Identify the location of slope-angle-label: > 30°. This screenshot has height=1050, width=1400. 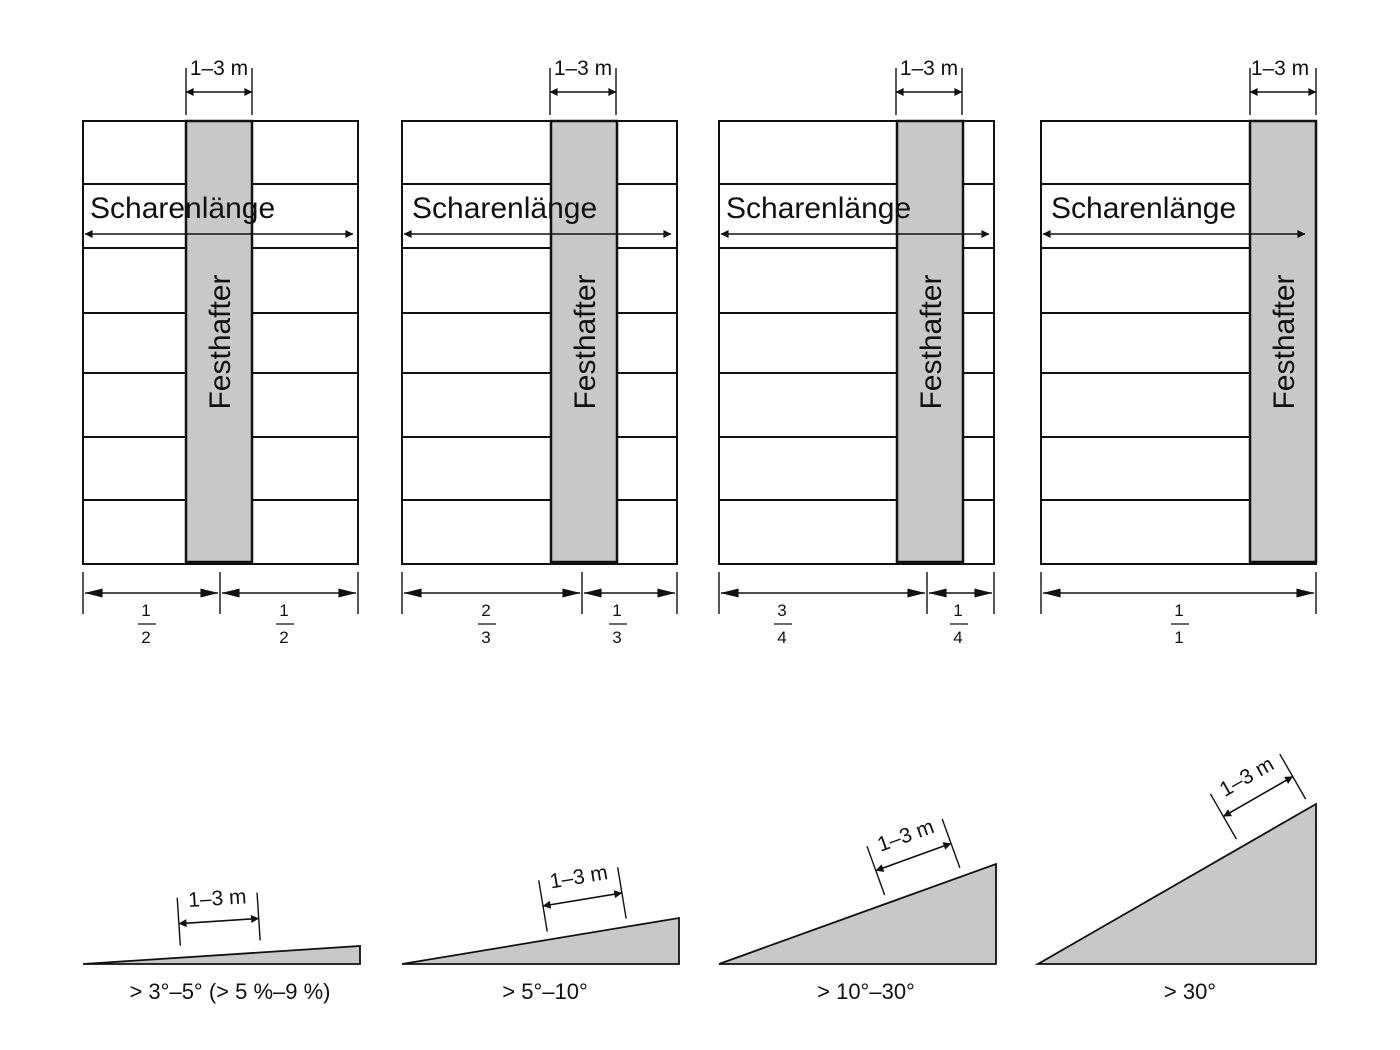
(1190, 991).